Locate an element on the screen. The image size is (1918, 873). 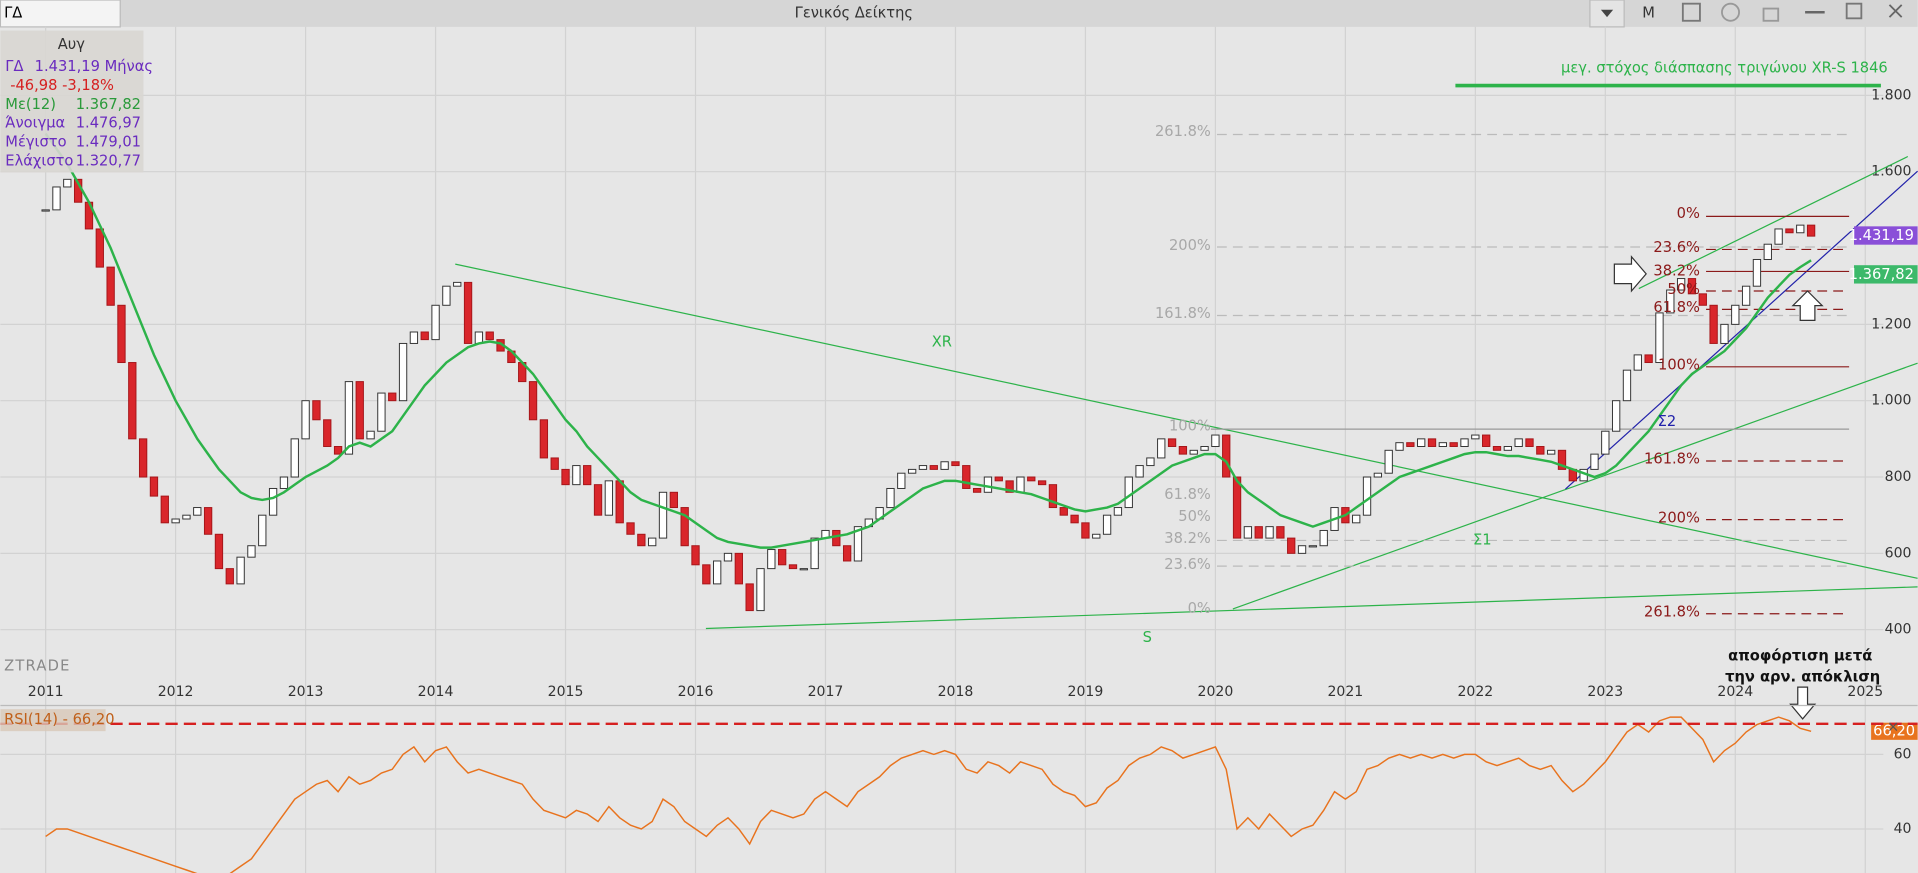
rsi-title: RSI(14) - 66,20 is located at coordinates (59, 719).